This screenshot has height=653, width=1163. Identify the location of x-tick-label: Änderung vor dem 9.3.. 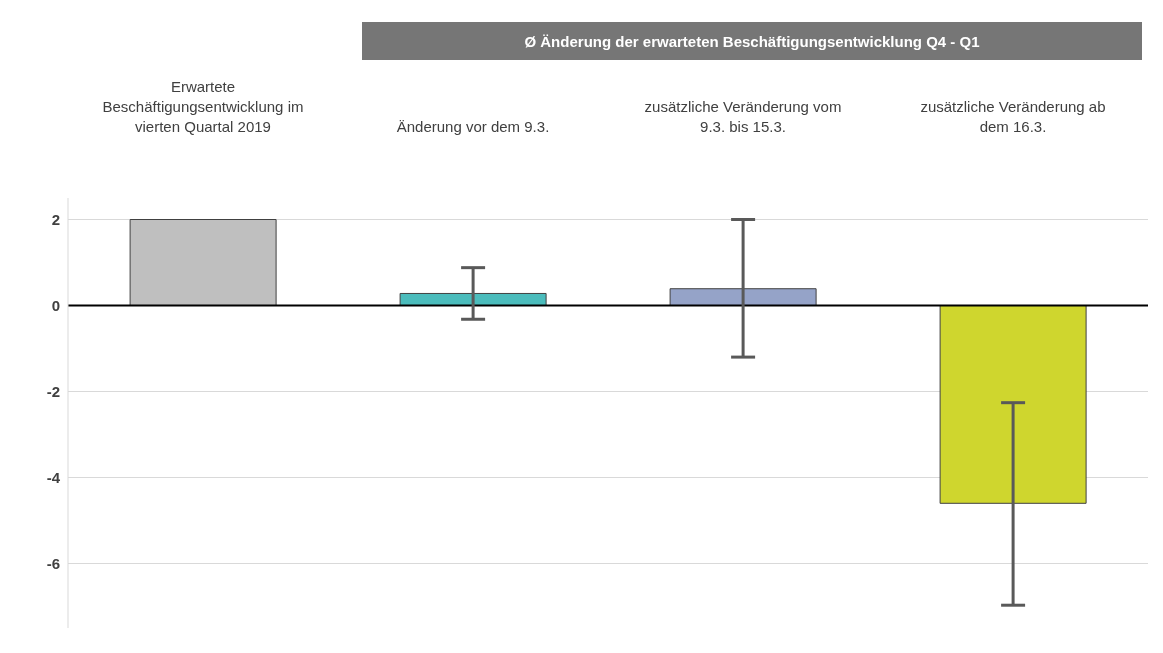
(473, 126).